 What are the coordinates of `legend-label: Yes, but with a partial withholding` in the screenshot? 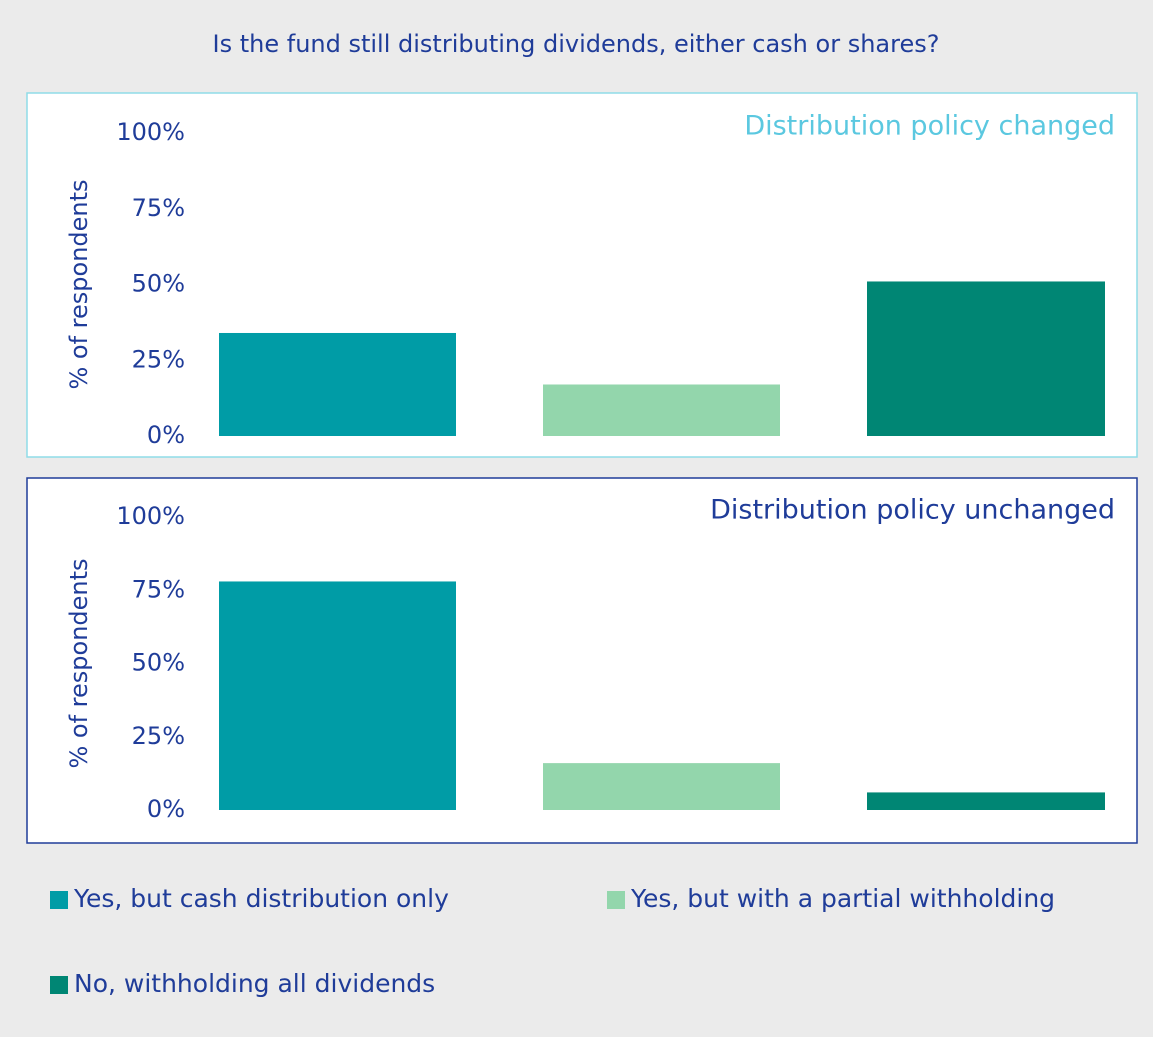 It's located at (842, 898).